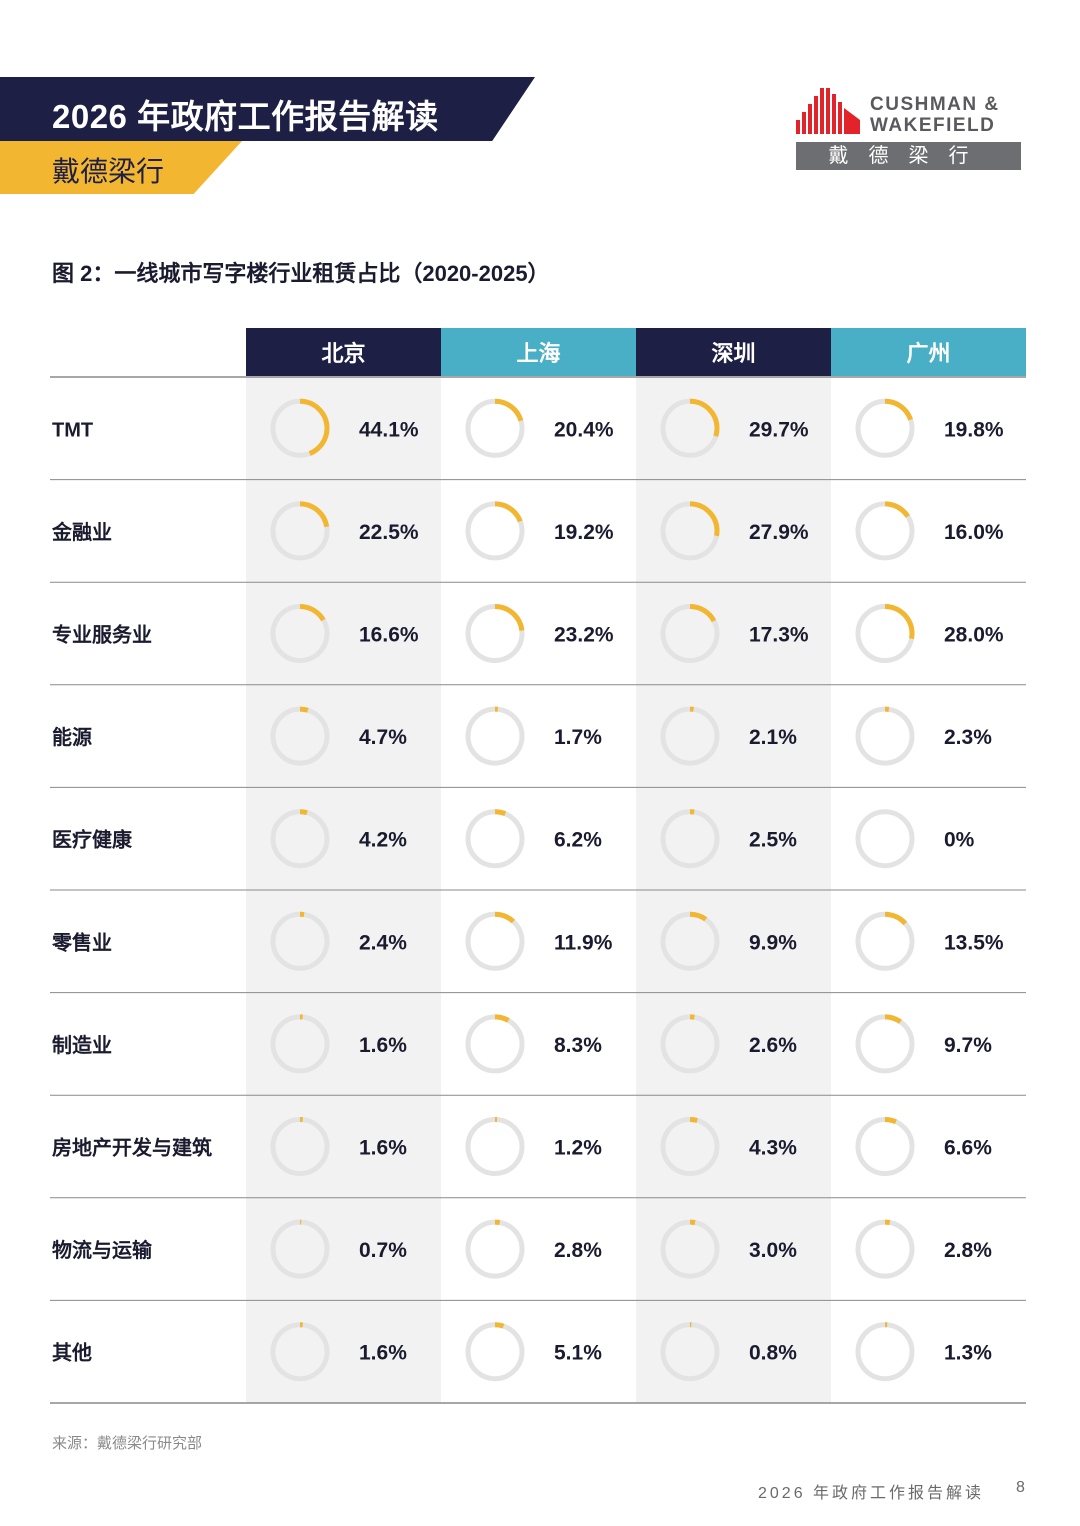 This screenshot has height=1526, width=1080. What do you see at coordinates (733, 353) in the screenshot?
I see `column-header-label: 深圳` at bounding box center [733, 353].